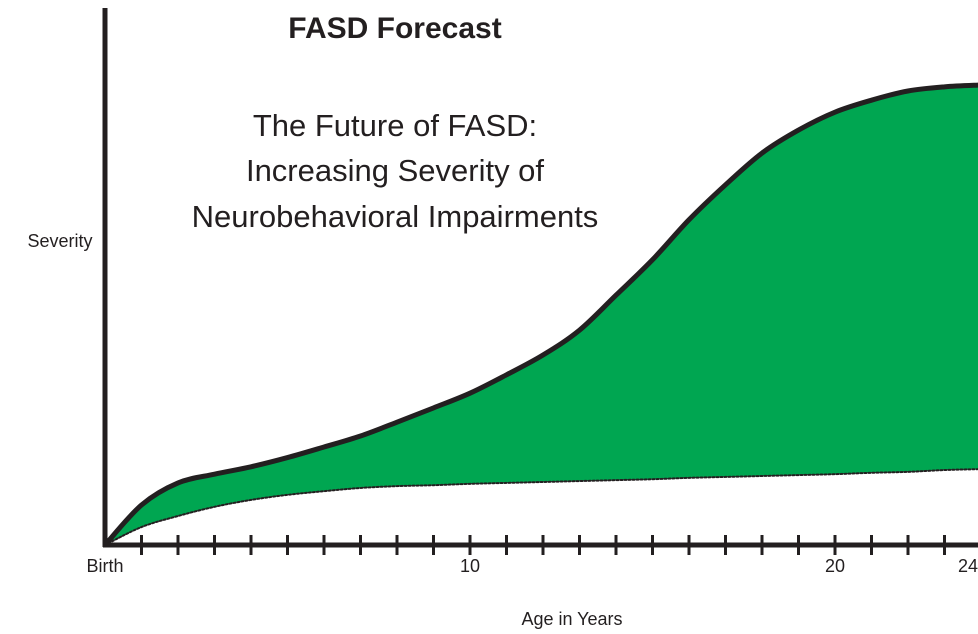 This screenshot has height=634, width=978. What do you see at coordinates (395, 216) in the screenshot?
I see `subtitle-line: Neurobehavioral Impairments` at bounding box center [395, 216].